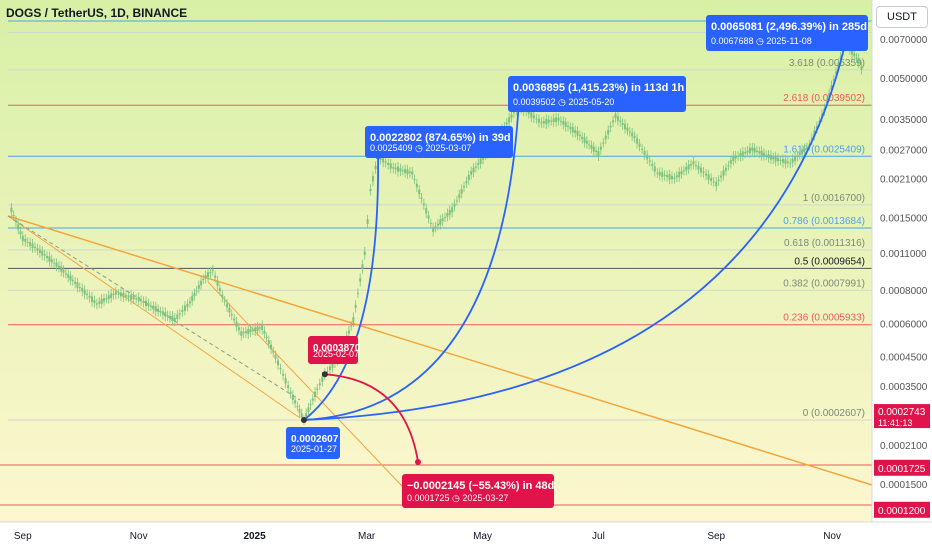  I want to click on y-tick-label: 0.0021000, so click(904, 179).